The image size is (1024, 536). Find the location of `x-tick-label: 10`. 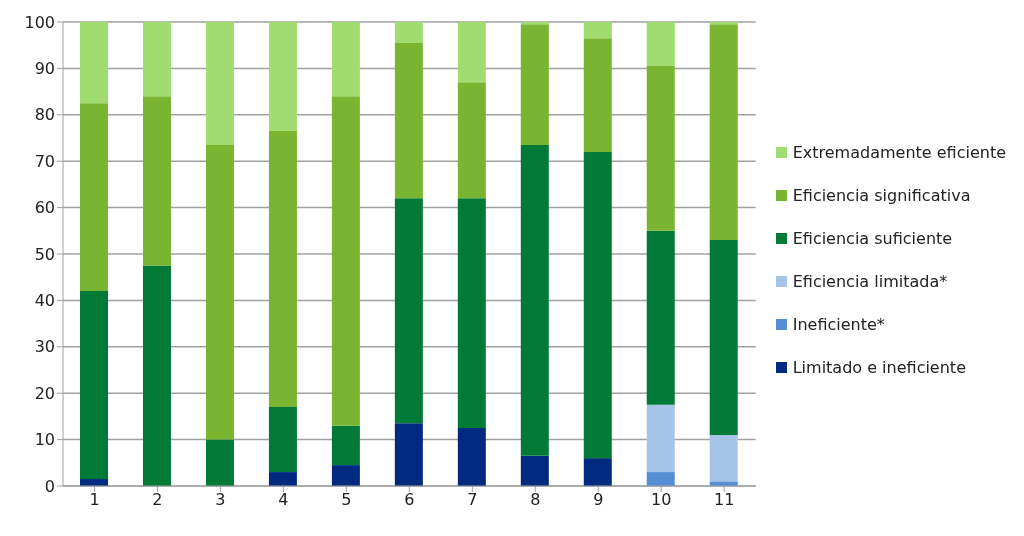

x-tick-label: 10 is located at coordinates (661, 500).